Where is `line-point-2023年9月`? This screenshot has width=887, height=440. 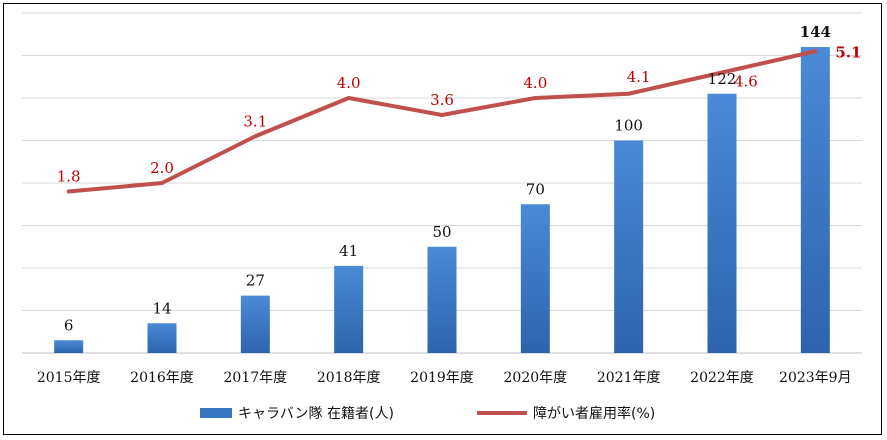 line-point-2023年9月 is located at coordinates (815, 51).